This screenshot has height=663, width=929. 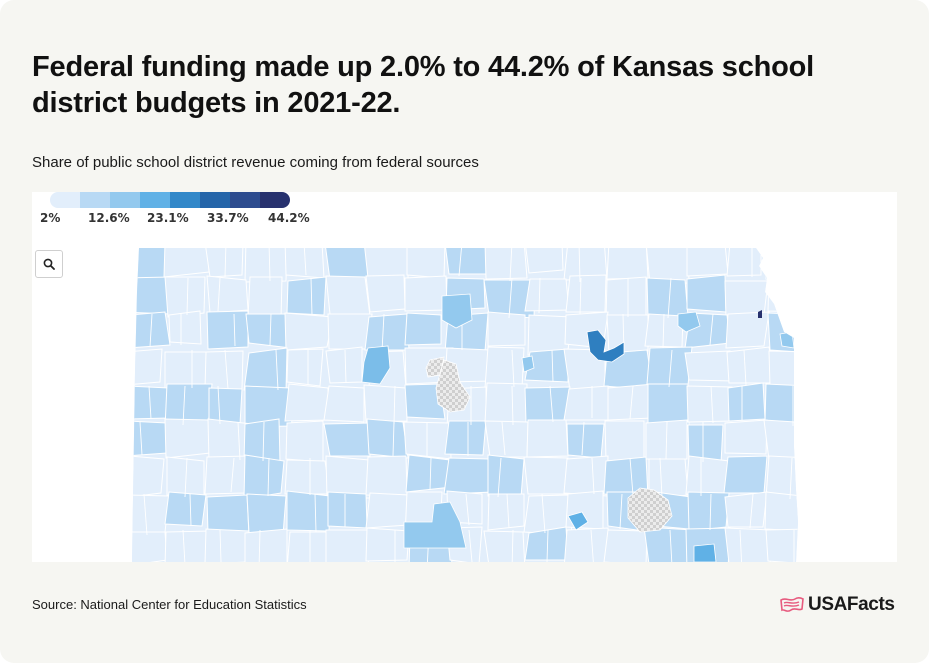 I want to click on usafacts-logo: USAFacts, so click(x=837, y=605).